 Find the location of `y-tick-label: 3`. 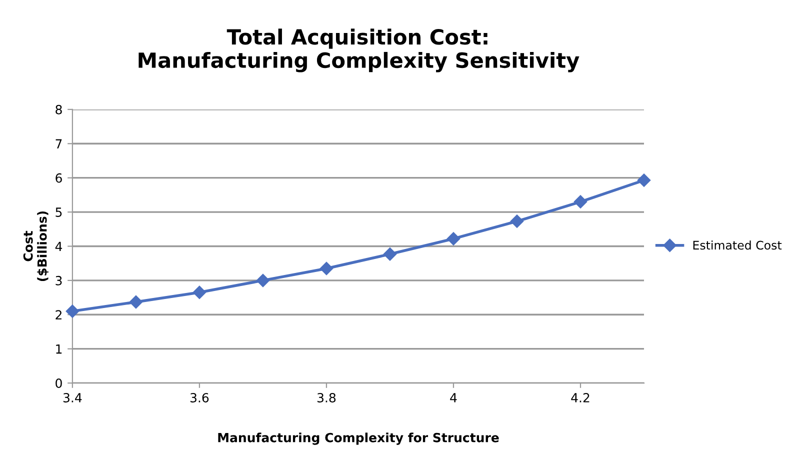

y-tick-label: 3 is located at coordinates (59, 281).